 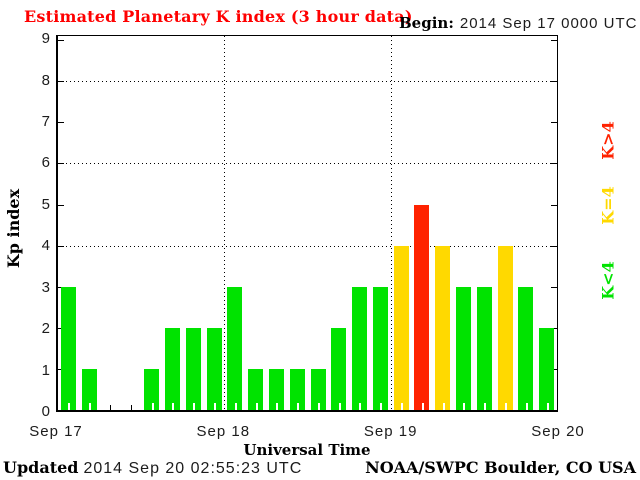 I want to click on legend-label: K=4, so click(x=608, y=205).